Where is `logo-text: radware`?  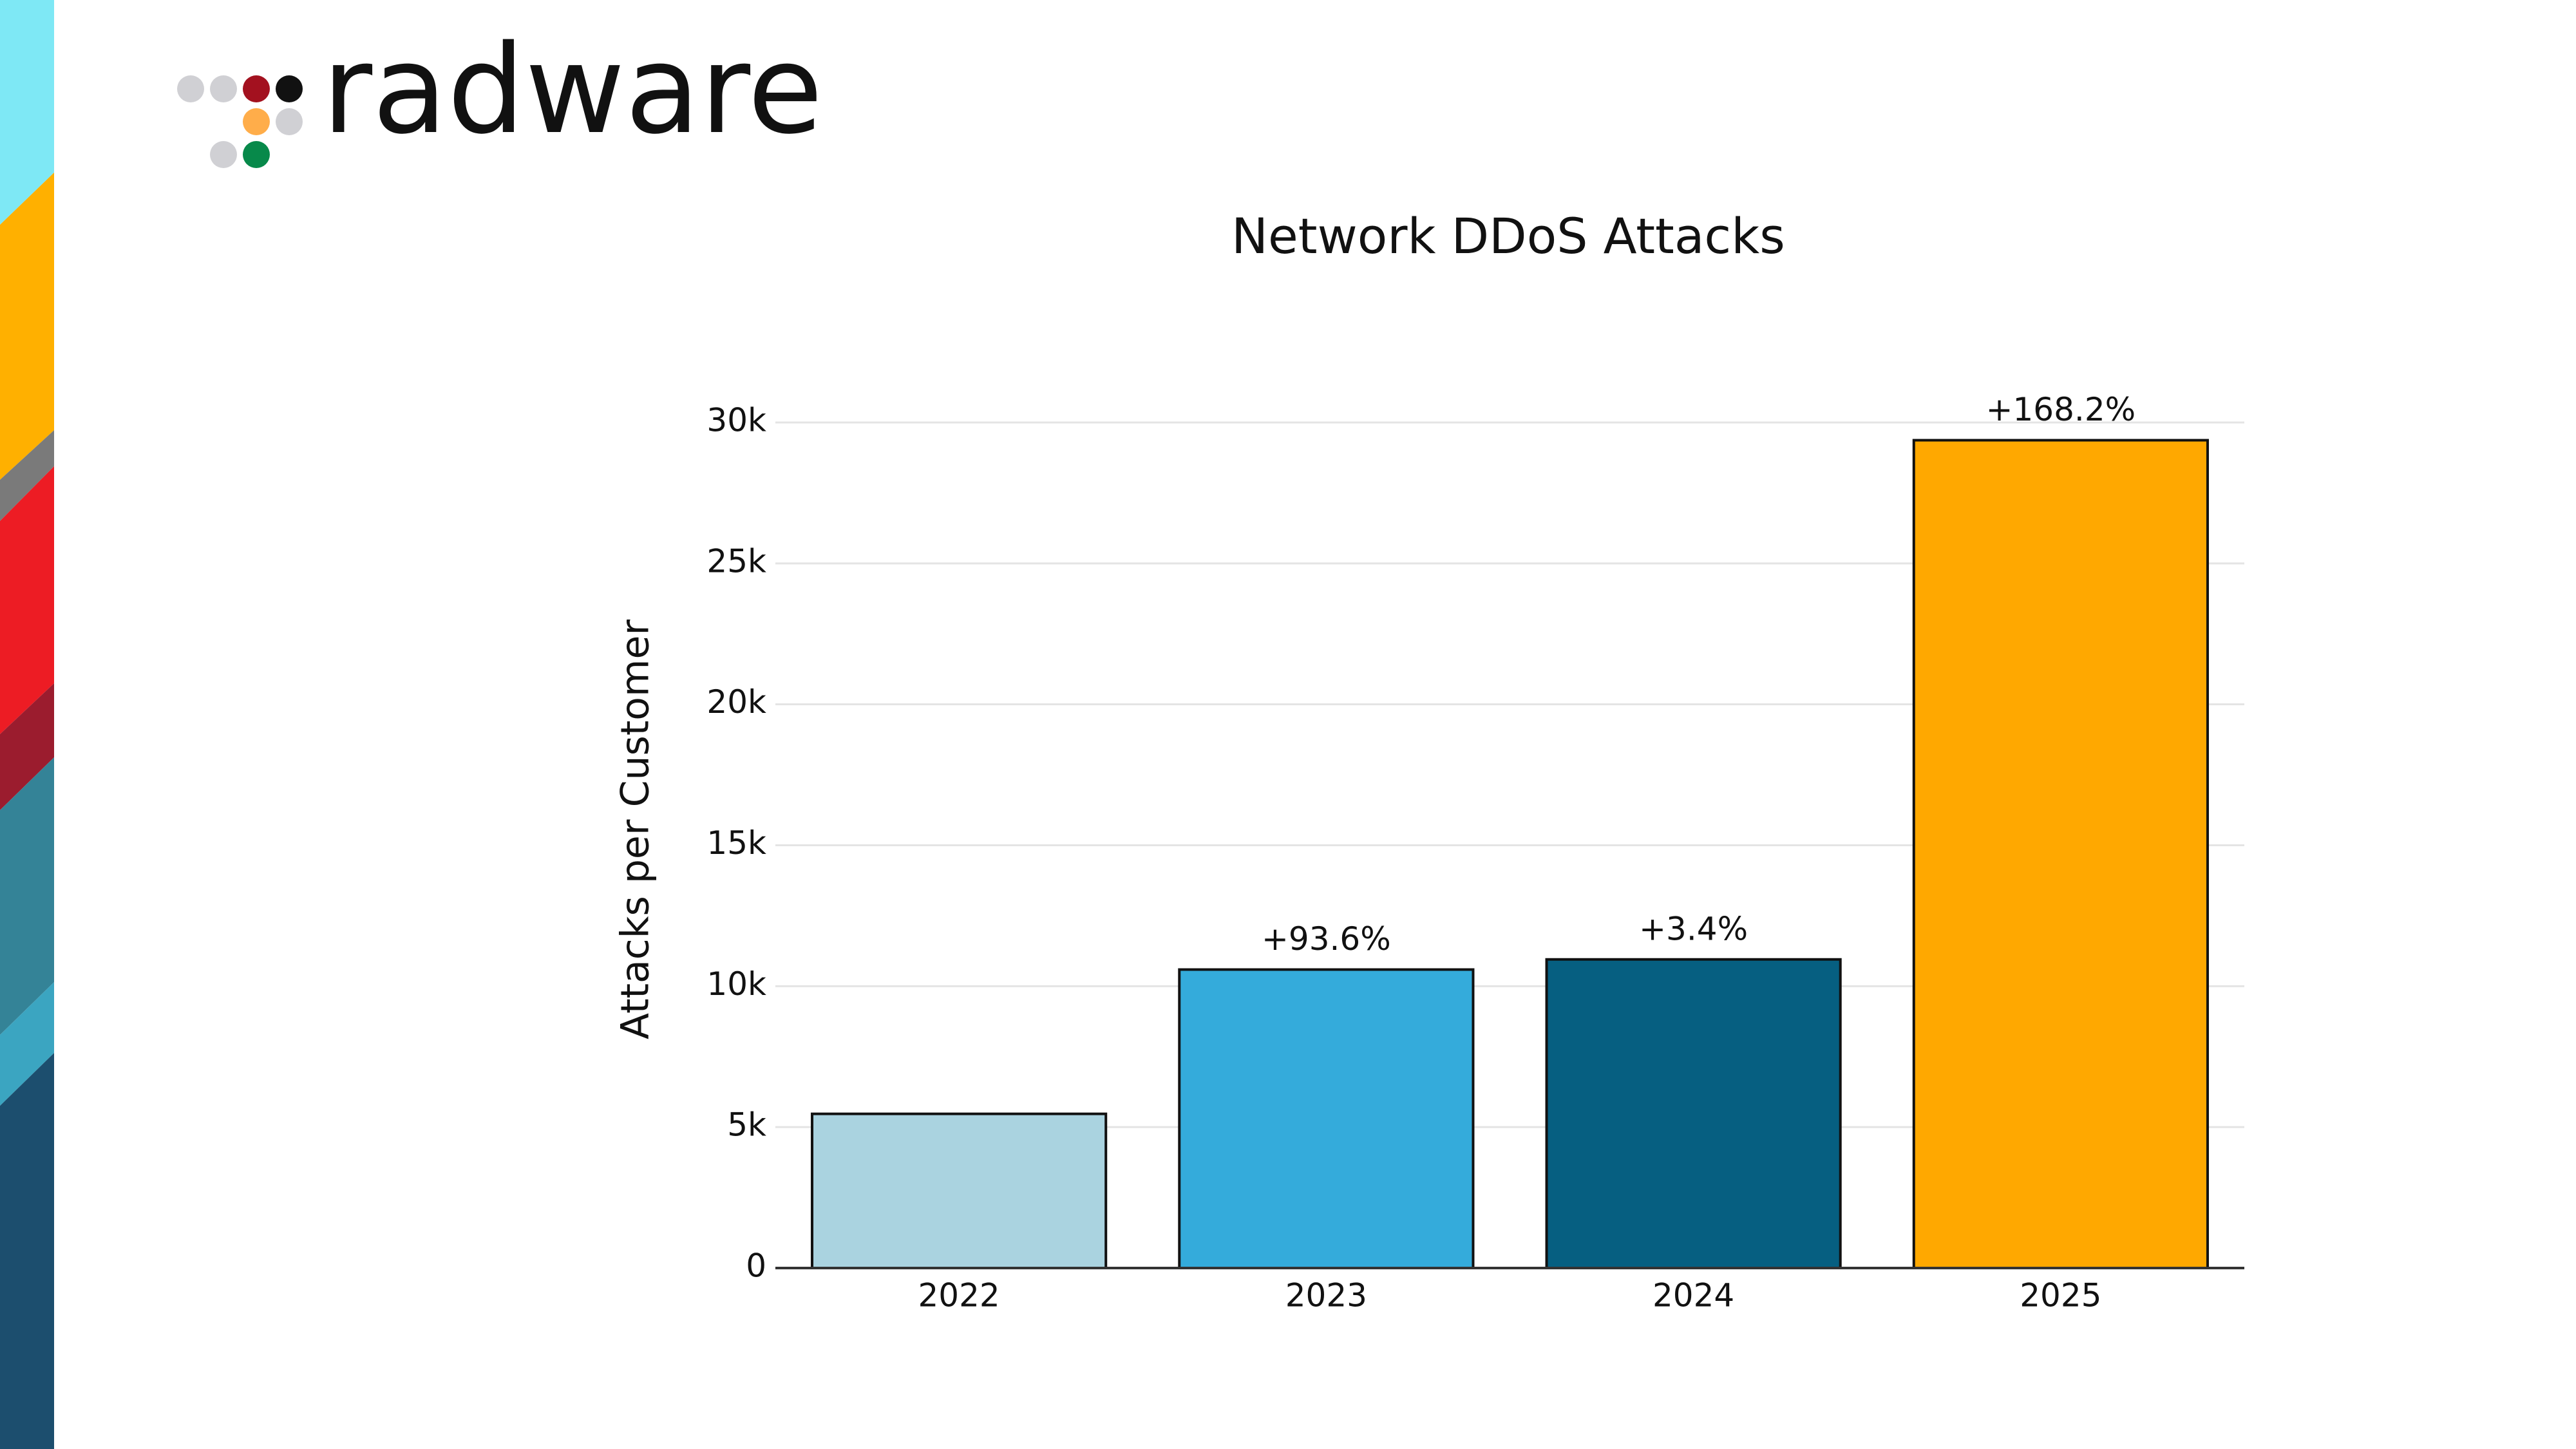 logo-text: radware is located at coordinates (572, 90).